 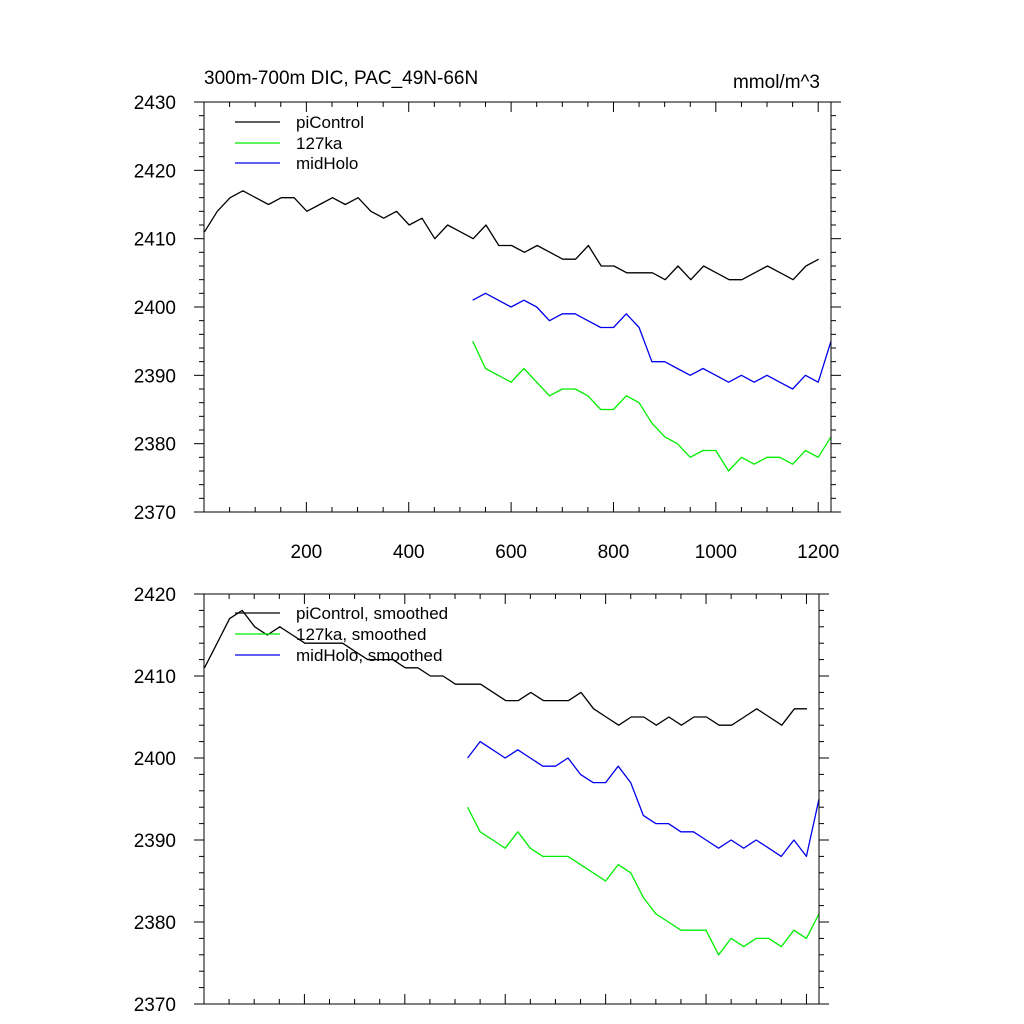 What do you see at coordinates (307, 552) in the screenshot?
I see `x-tick-label: 200` at bounding box center [307, 552].